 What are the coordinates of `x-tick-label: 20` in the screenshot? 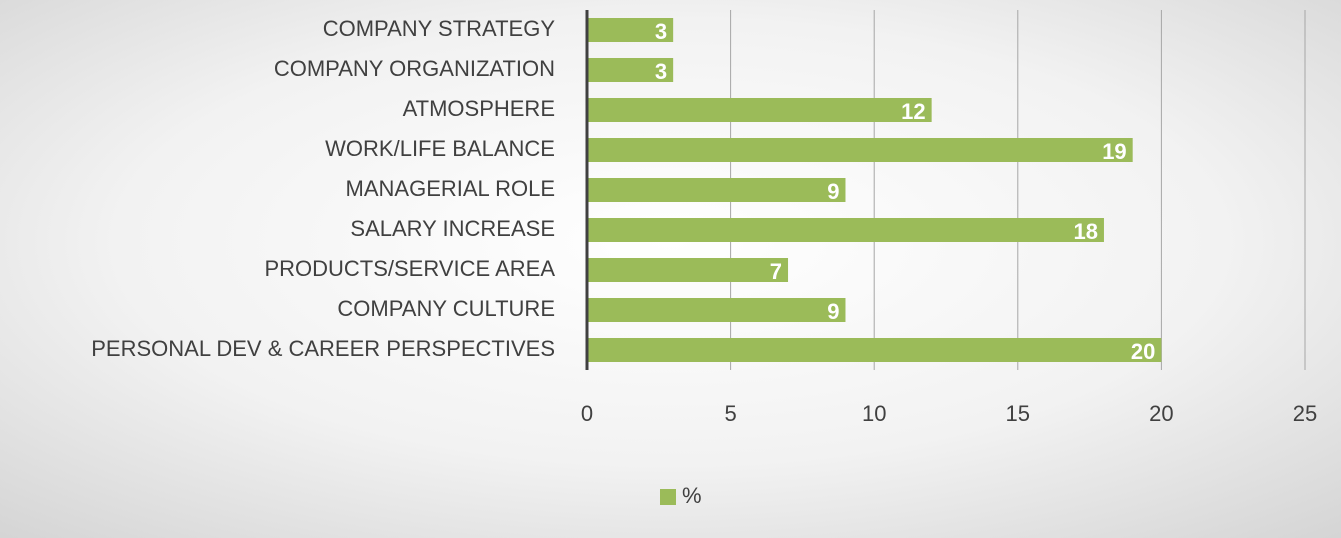 It's located at (1161, 413).